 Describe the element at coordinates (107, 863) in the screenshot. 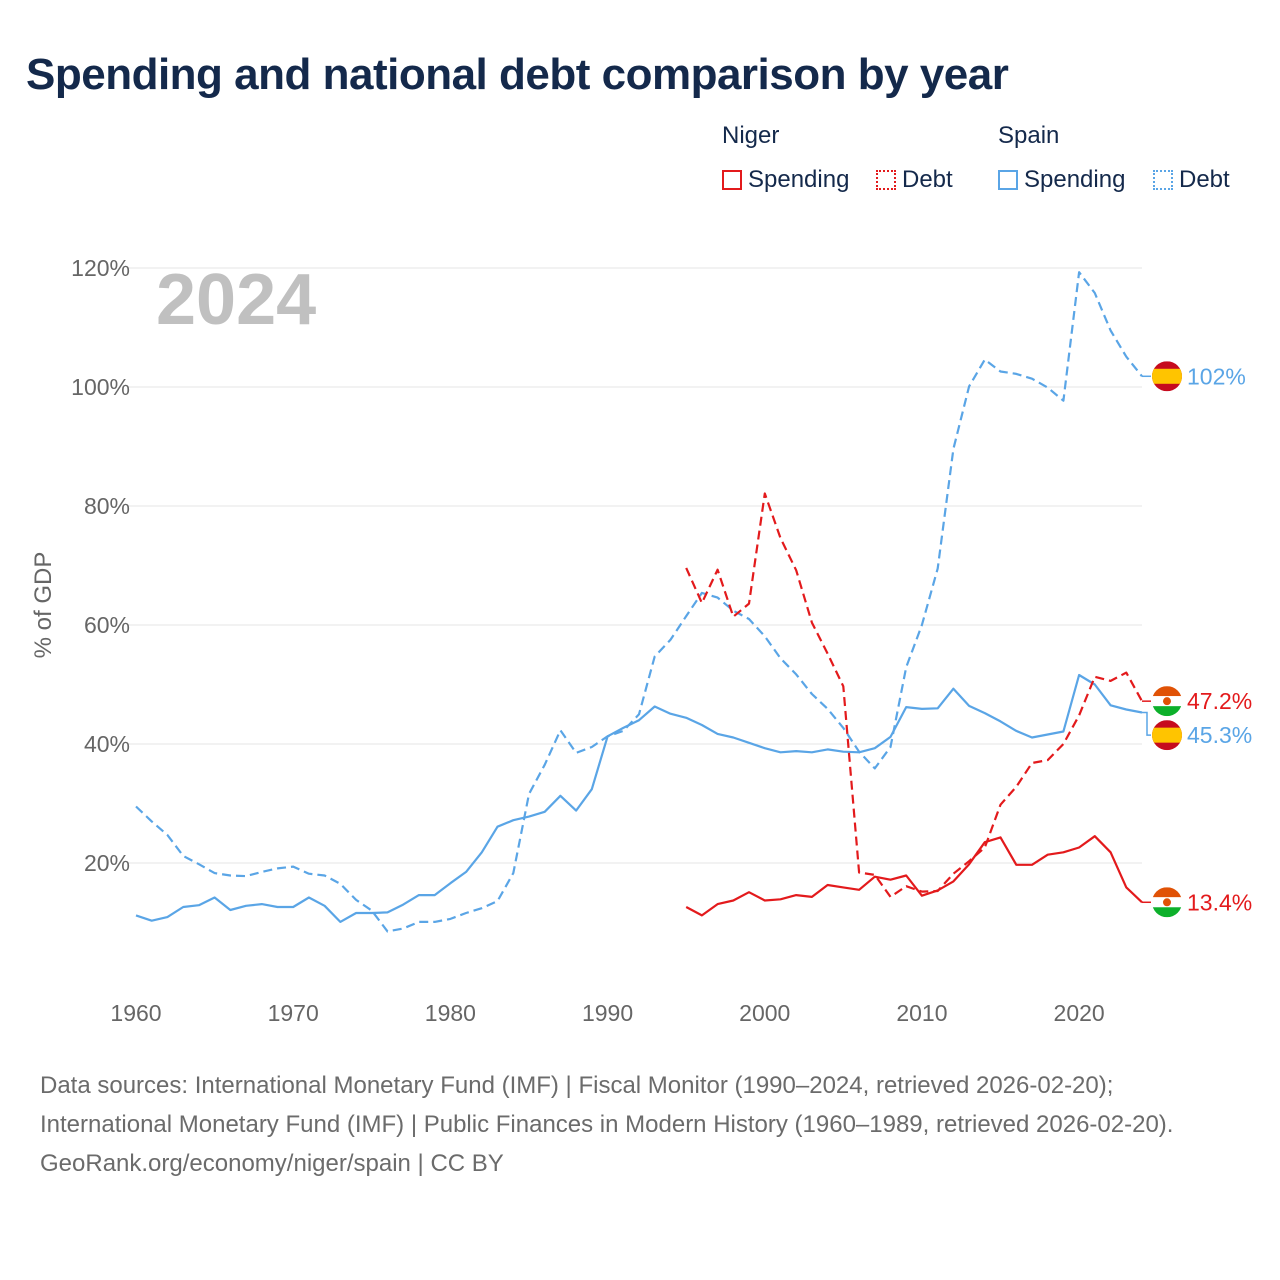

I see `y-tick-label: 20%` at that location.